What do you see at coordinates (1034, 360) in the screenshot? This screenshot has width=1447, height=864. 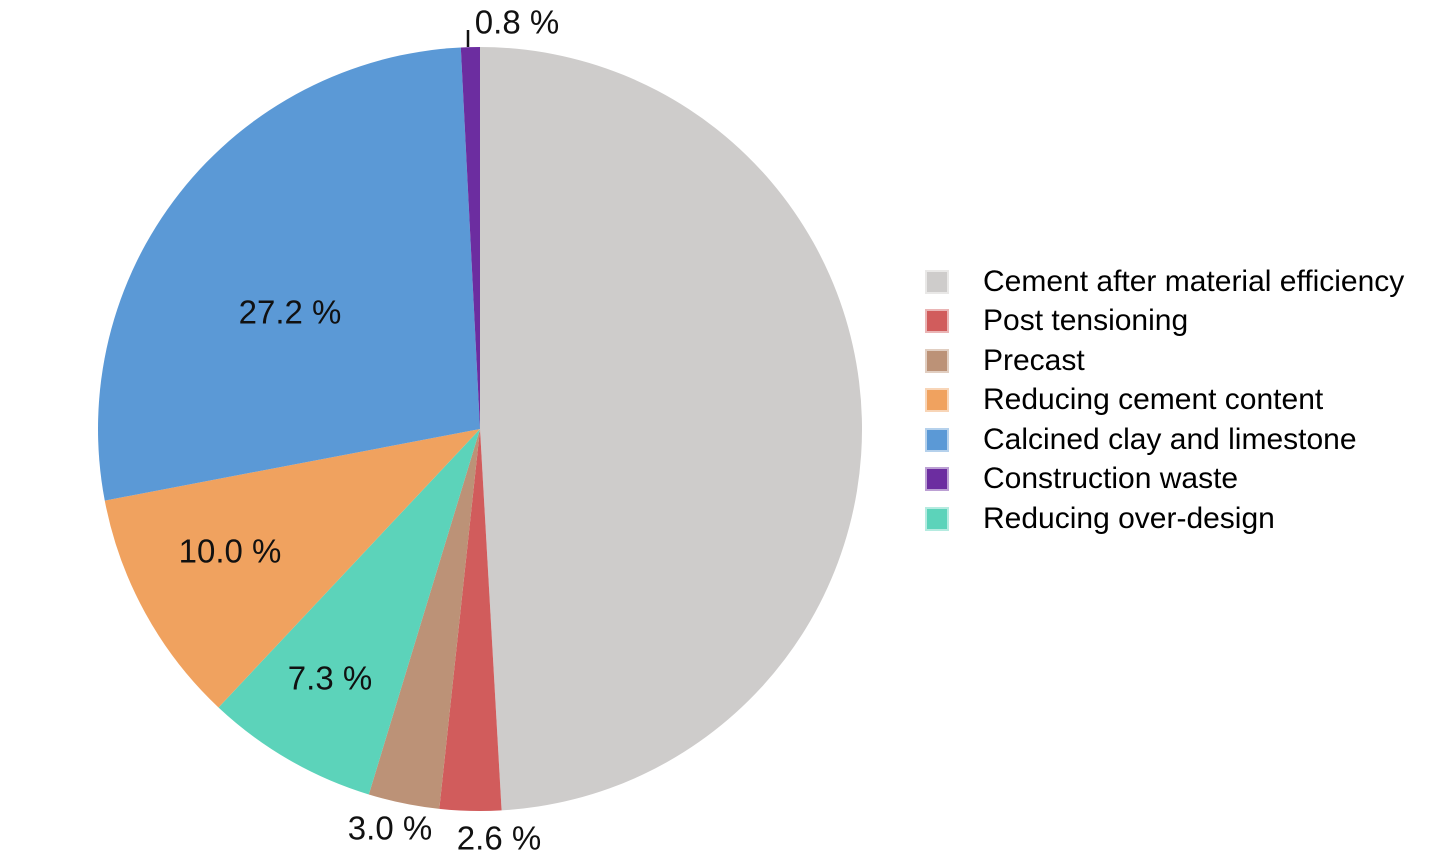 I see `legend-item-label: Precast` at bounding box center [1034, 360].